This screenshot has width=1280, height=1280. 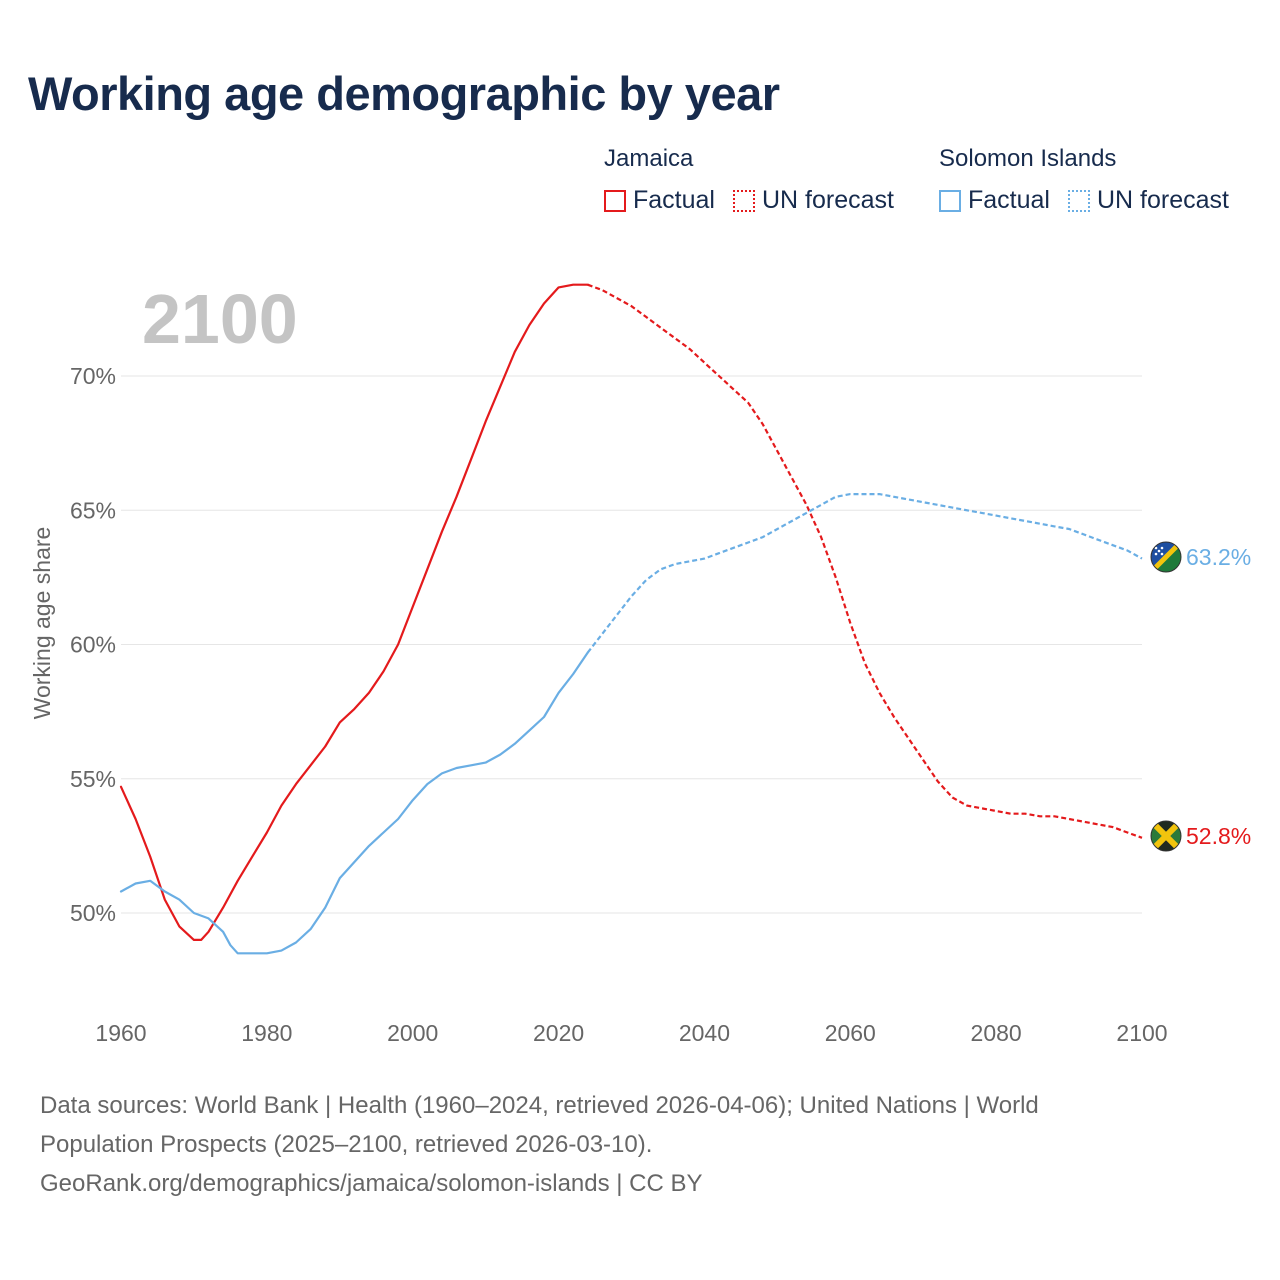 What do you see at coordinates (996, 1033) in the screenshot?
I see `x-tick-label: 2080` at bounding box center [996, 1033].